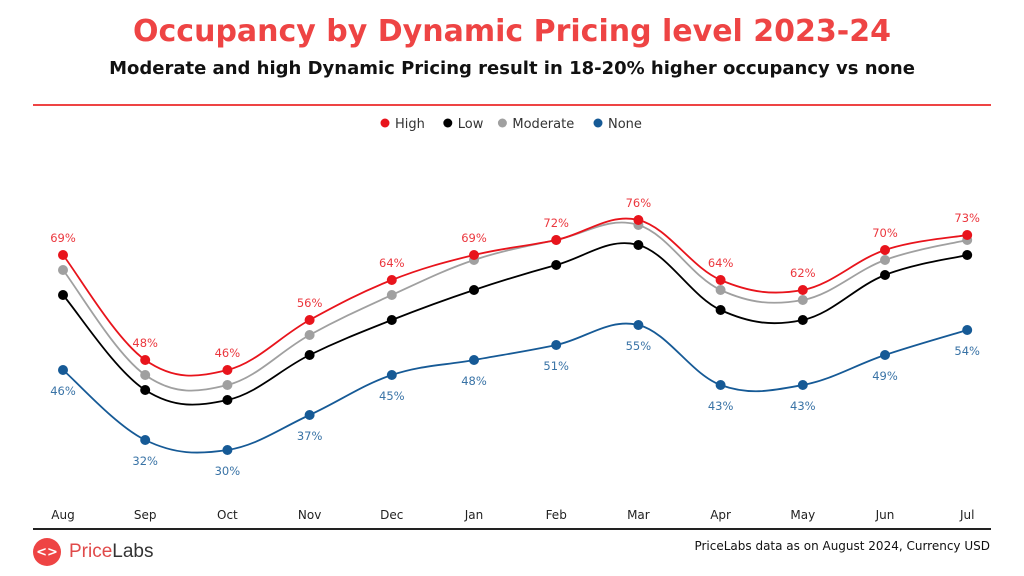  I want to click on data-label-none: 45%, so click(392, 396).